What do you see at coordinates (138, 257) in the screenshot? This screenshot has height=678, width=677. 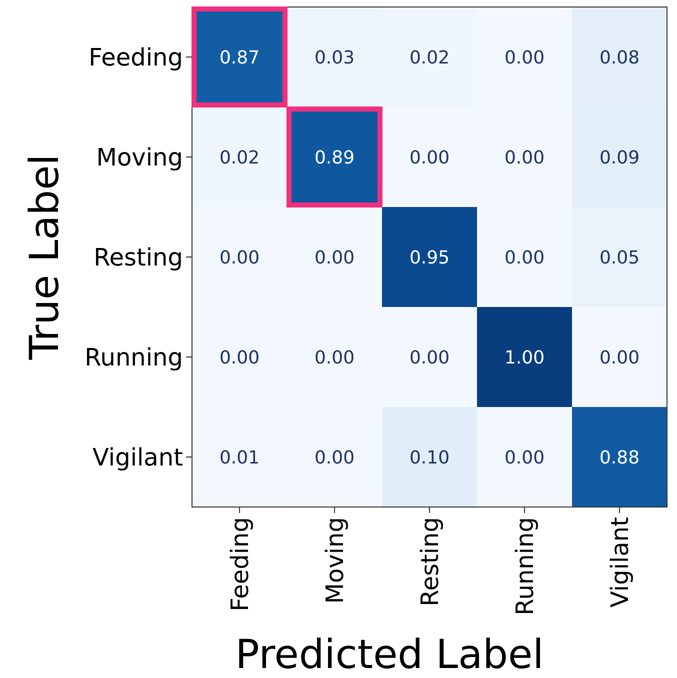 I see `y-tick-label: Resting` at bounding box center [138, 257].